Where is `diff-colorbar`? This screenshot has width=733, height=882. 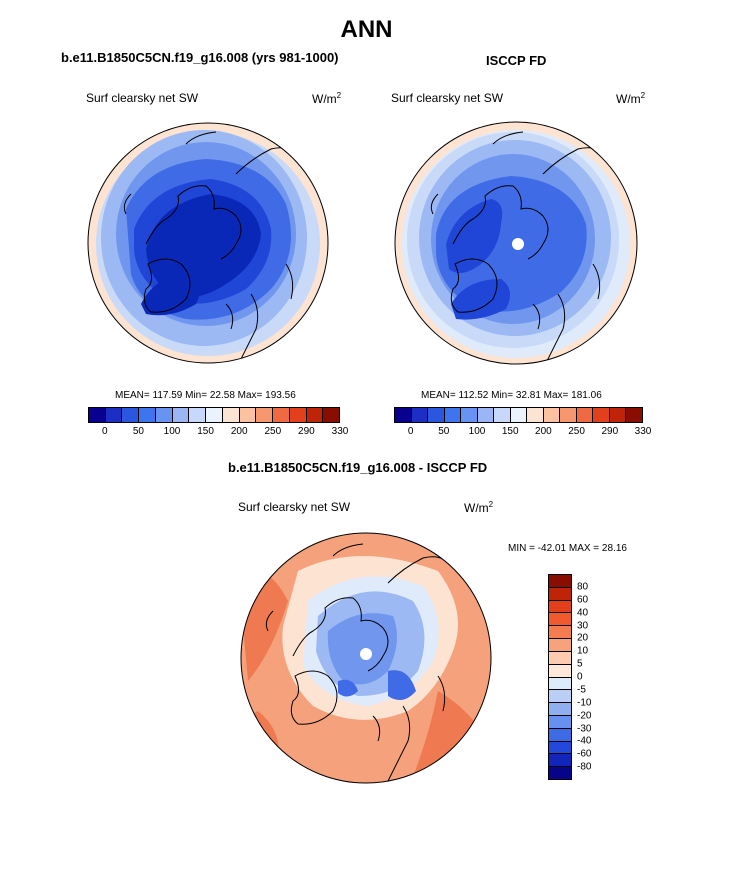 diff-colorbar is located at coordinates (560, 677).